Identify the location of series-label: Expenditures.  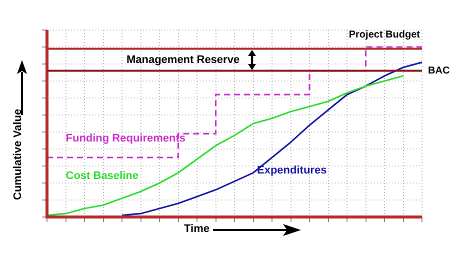
(292, 170).